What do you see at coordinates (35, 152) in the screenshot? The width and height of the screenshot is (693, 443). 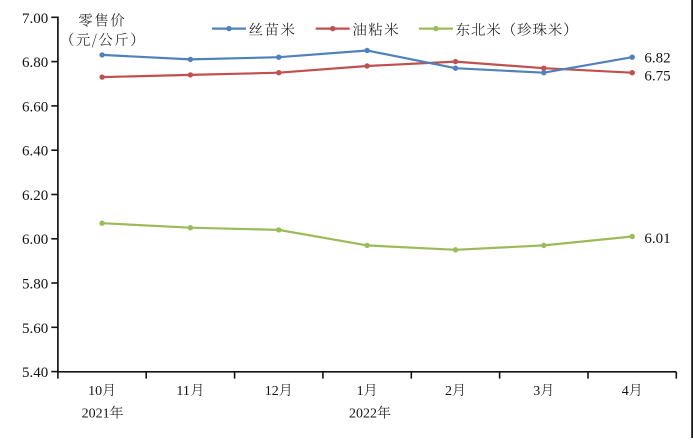 I see `svg-text: 6.40` at bounding box center [35, 152].